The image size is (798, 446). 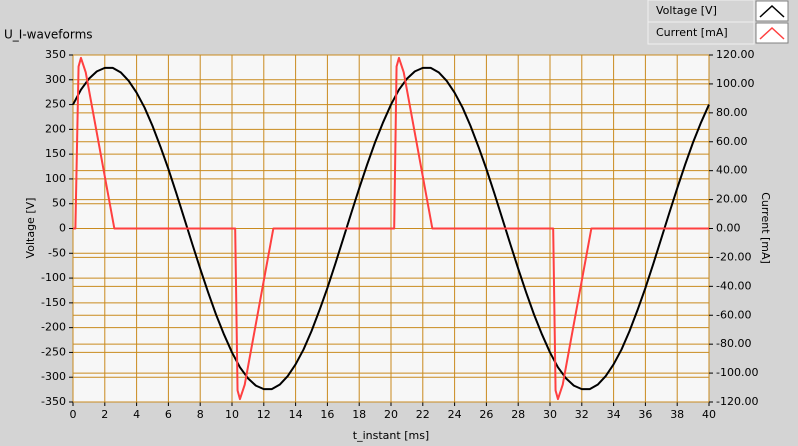 I want to click on y-tick-label: -150, so click(x=53, y=302).